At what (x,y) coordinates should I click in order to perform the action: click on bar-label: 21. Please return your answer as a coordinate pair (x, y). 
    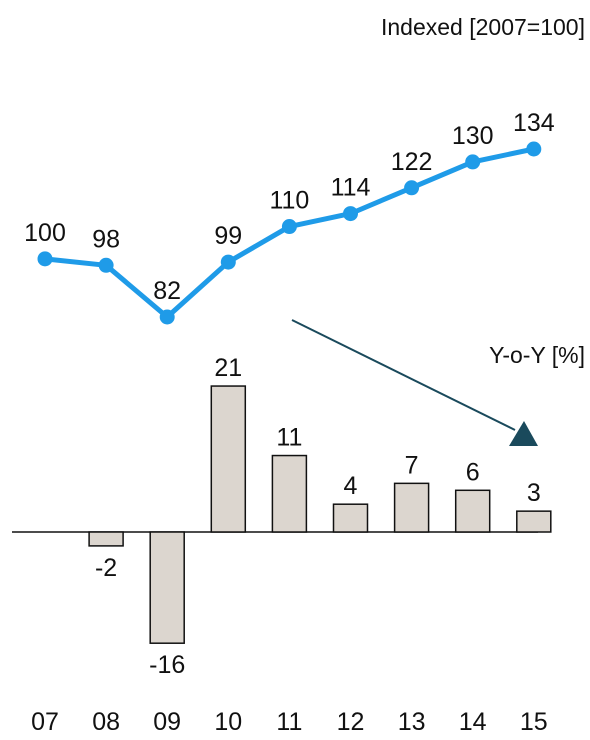
    Looking at the image, I should click on (228, 368).